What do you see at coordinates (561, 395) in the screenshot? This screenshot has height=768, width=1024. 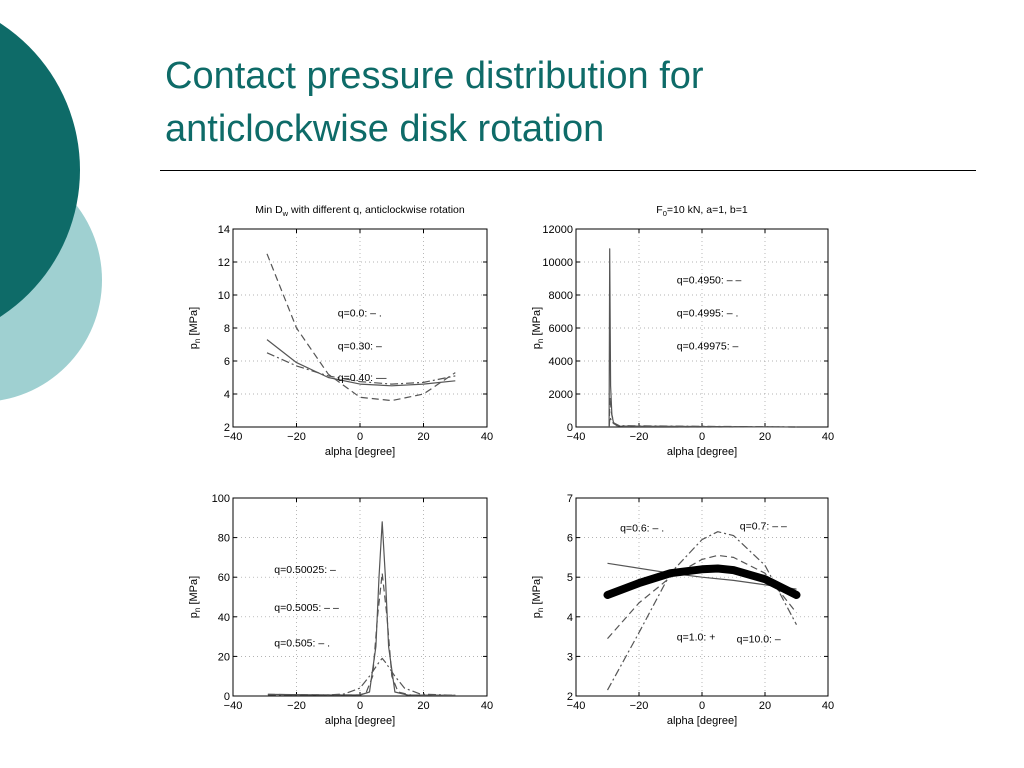 I see `y-tick-label: 2000` at bounding box center [561, 395].